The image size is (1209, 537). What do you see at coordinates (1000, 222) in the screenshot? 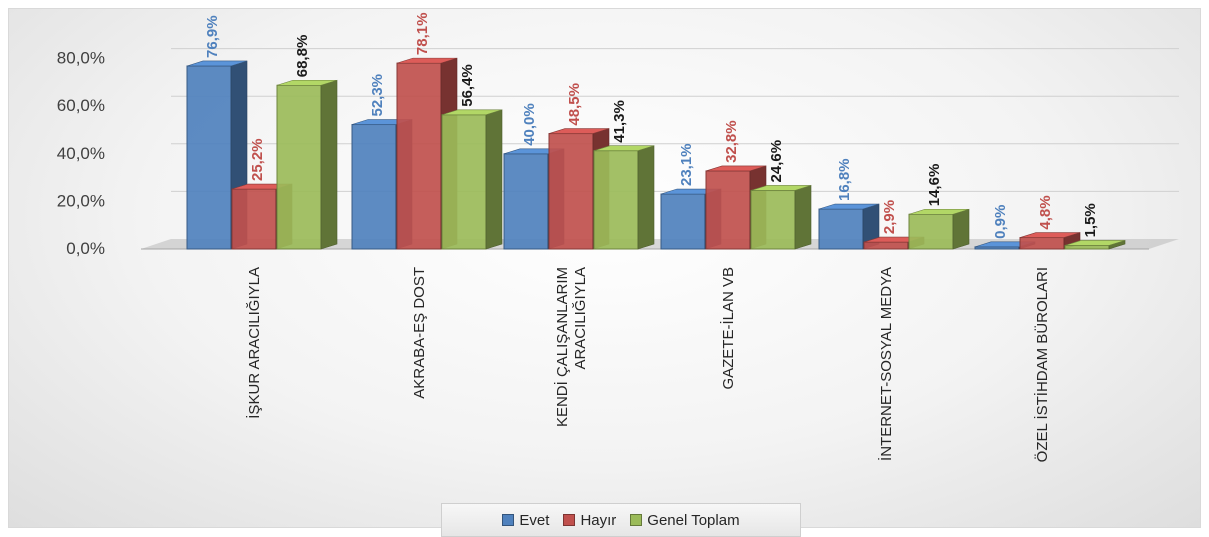
I see `data-label: 0,9%` at bounding box center [1000, 222].